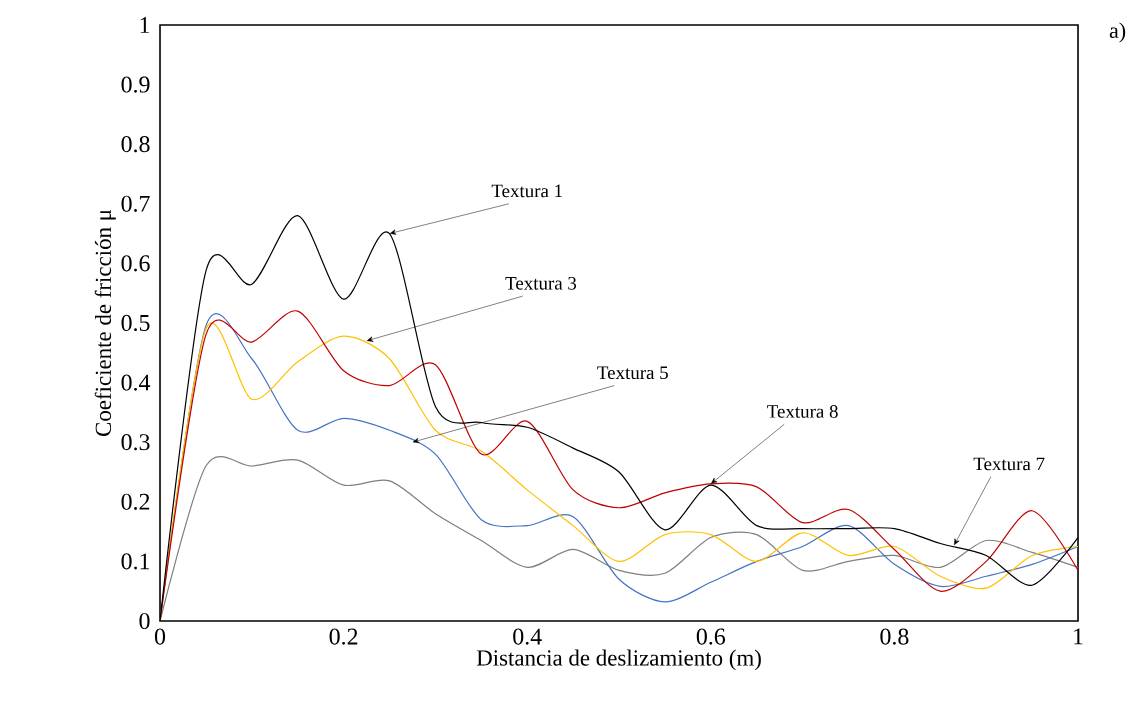  I want to click on y-axis-title: Coeficiente de fricción μ, so click(105, 323).